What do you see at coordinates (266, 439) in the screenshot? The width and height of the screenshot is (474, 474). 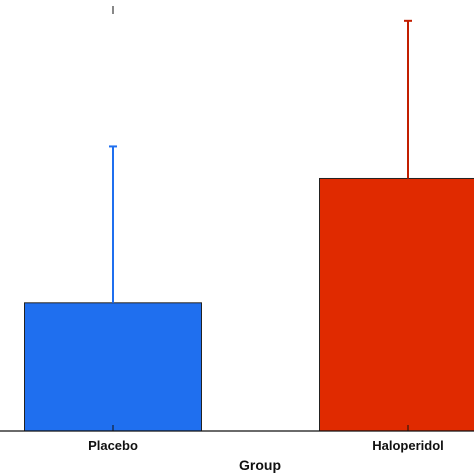 I see `x-ticks-group: Placebo Haloperidol` at bounding box center [266, 439].